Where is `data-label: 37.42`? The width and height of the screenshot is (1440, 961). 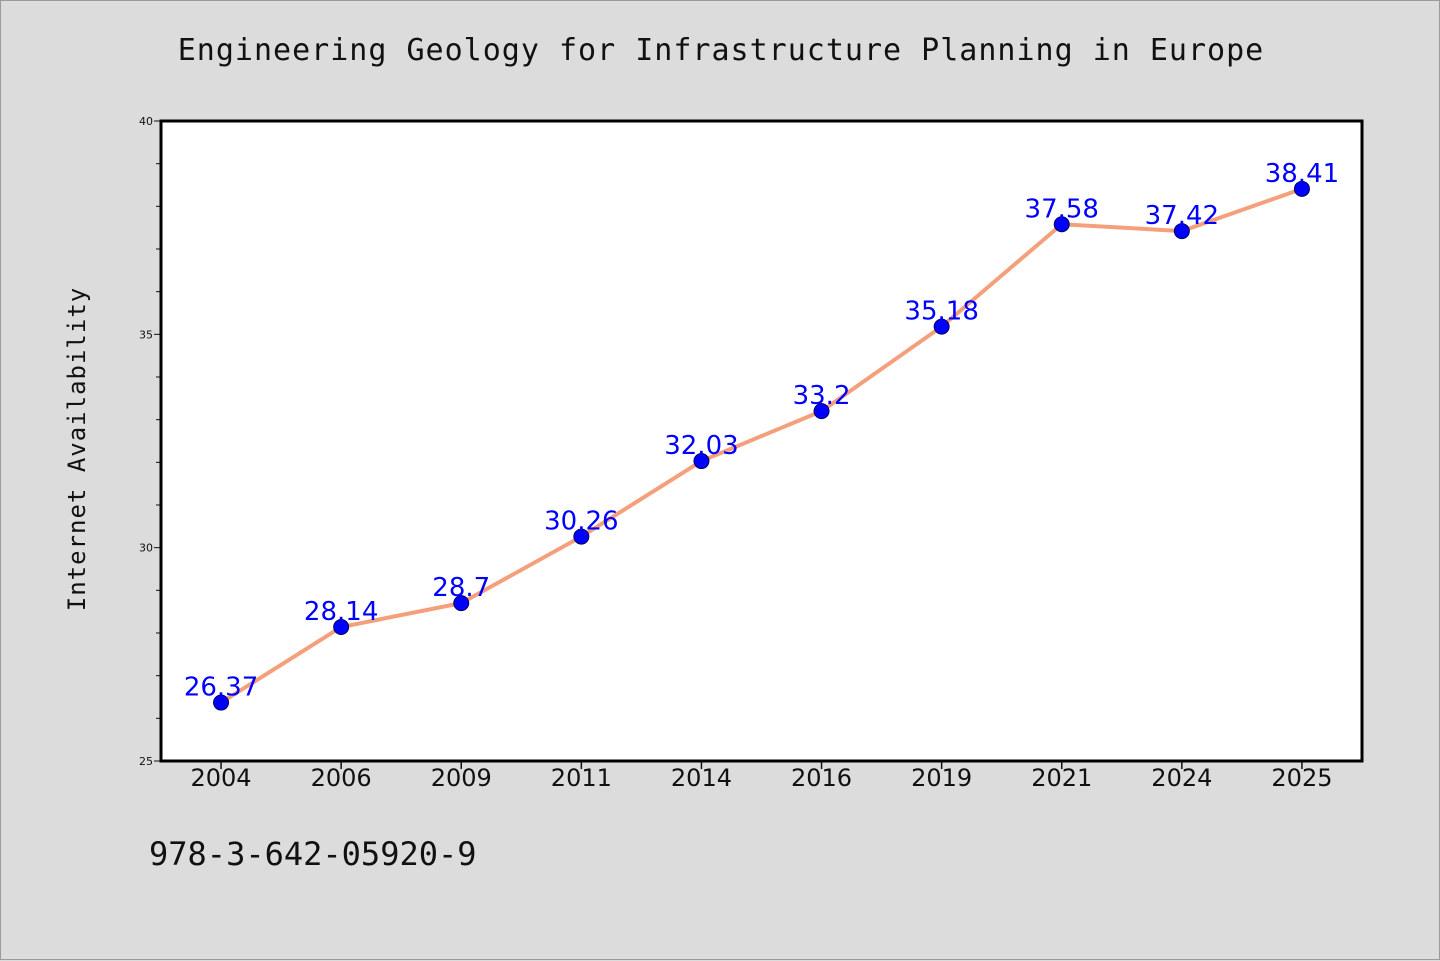 data-label: 37.42 is located at coordinates (1182, 216).